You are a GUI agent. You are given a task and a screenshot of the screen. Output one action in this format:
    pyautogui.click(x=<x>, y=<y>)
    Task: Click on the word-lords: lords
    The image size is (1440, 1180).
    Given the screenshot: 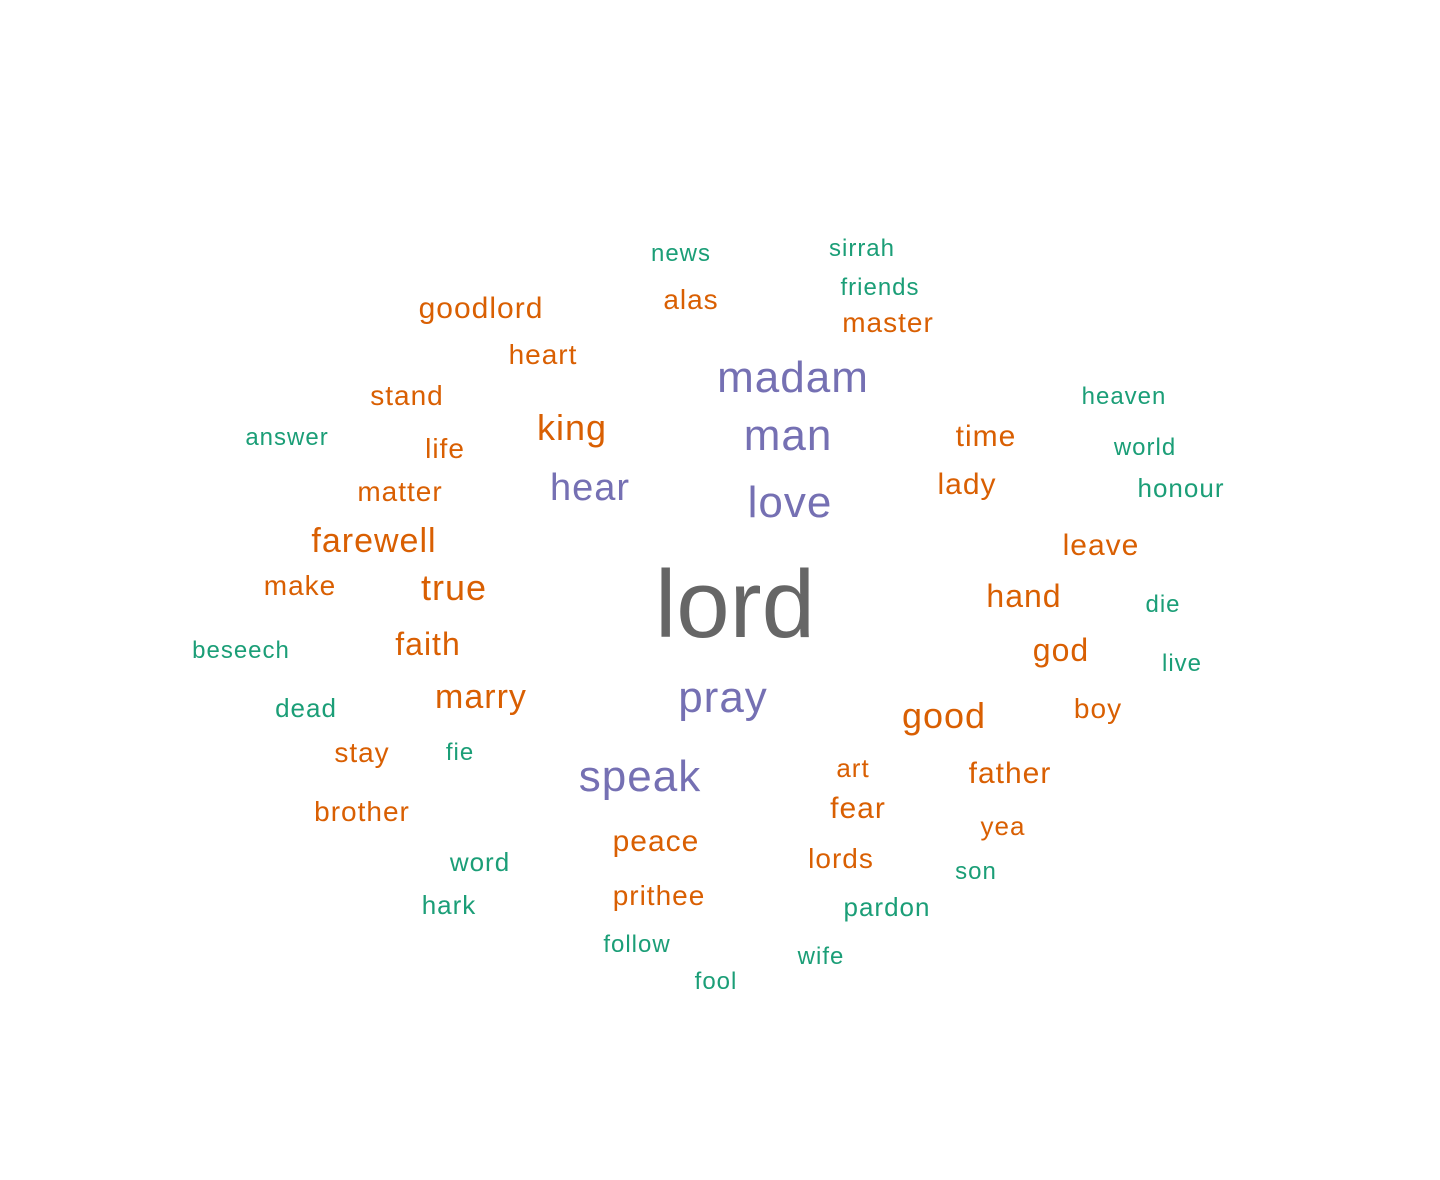 What is the action you would take?
    pyautogui.click(x=841, y=858)
    